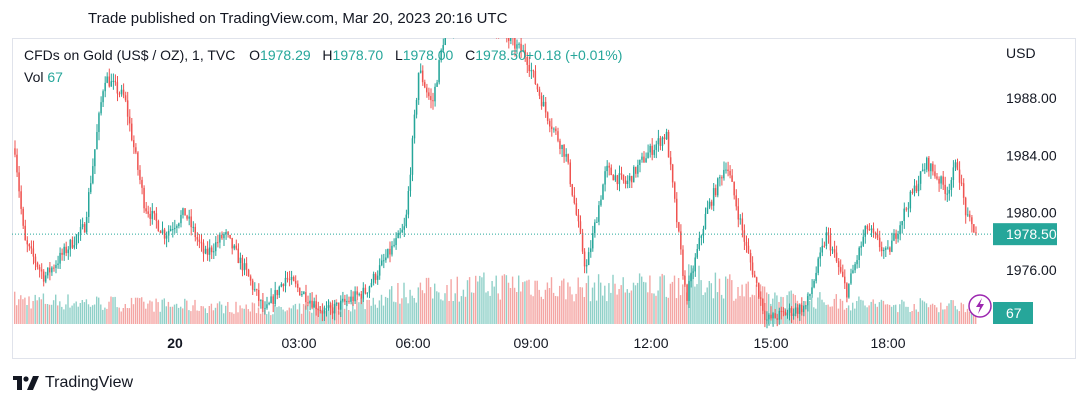  What do you see at coordinates (73, 383) in the screenshot?
I see `tradingview-brand: TradingView` at bounding box center [73, 383].